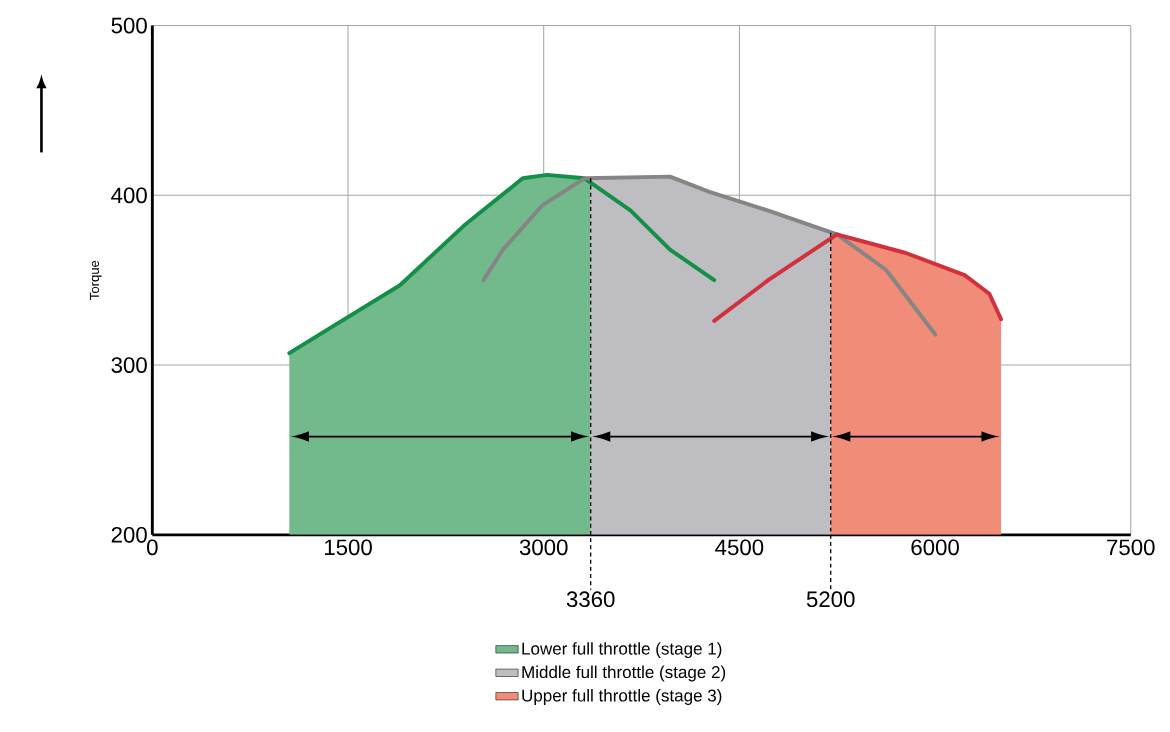 The height and width of the screenshot is (732, 1170). I want to click on legend-label: Lower full throttle (stage 1), so click(622, 650).